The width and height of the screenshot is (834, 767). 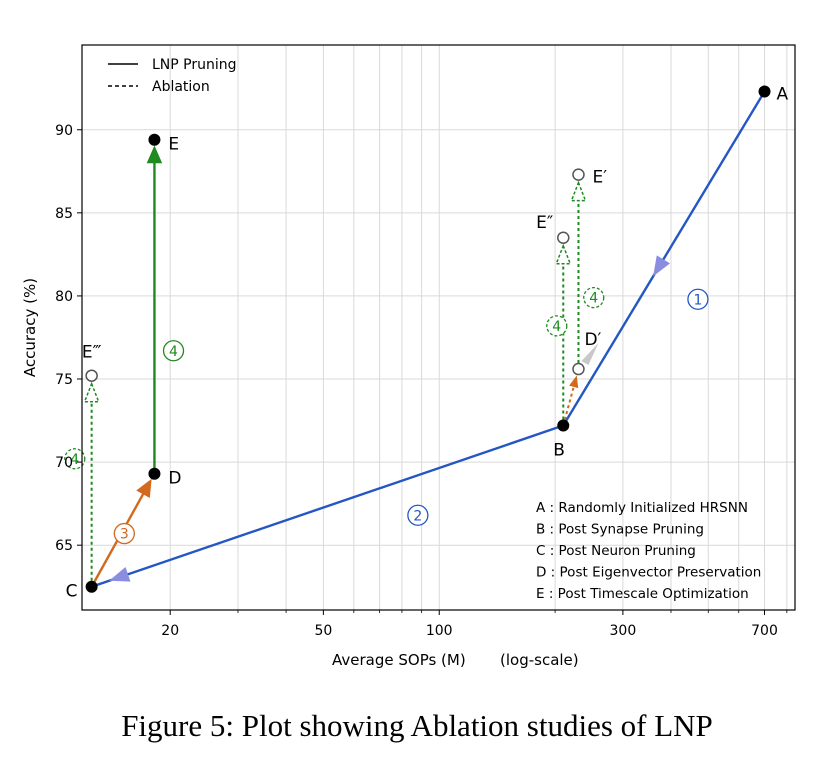 What do you see at coordinates (91, 375) in the screenshot?
I see `point-Eppp` at bounding box center [91, 375].